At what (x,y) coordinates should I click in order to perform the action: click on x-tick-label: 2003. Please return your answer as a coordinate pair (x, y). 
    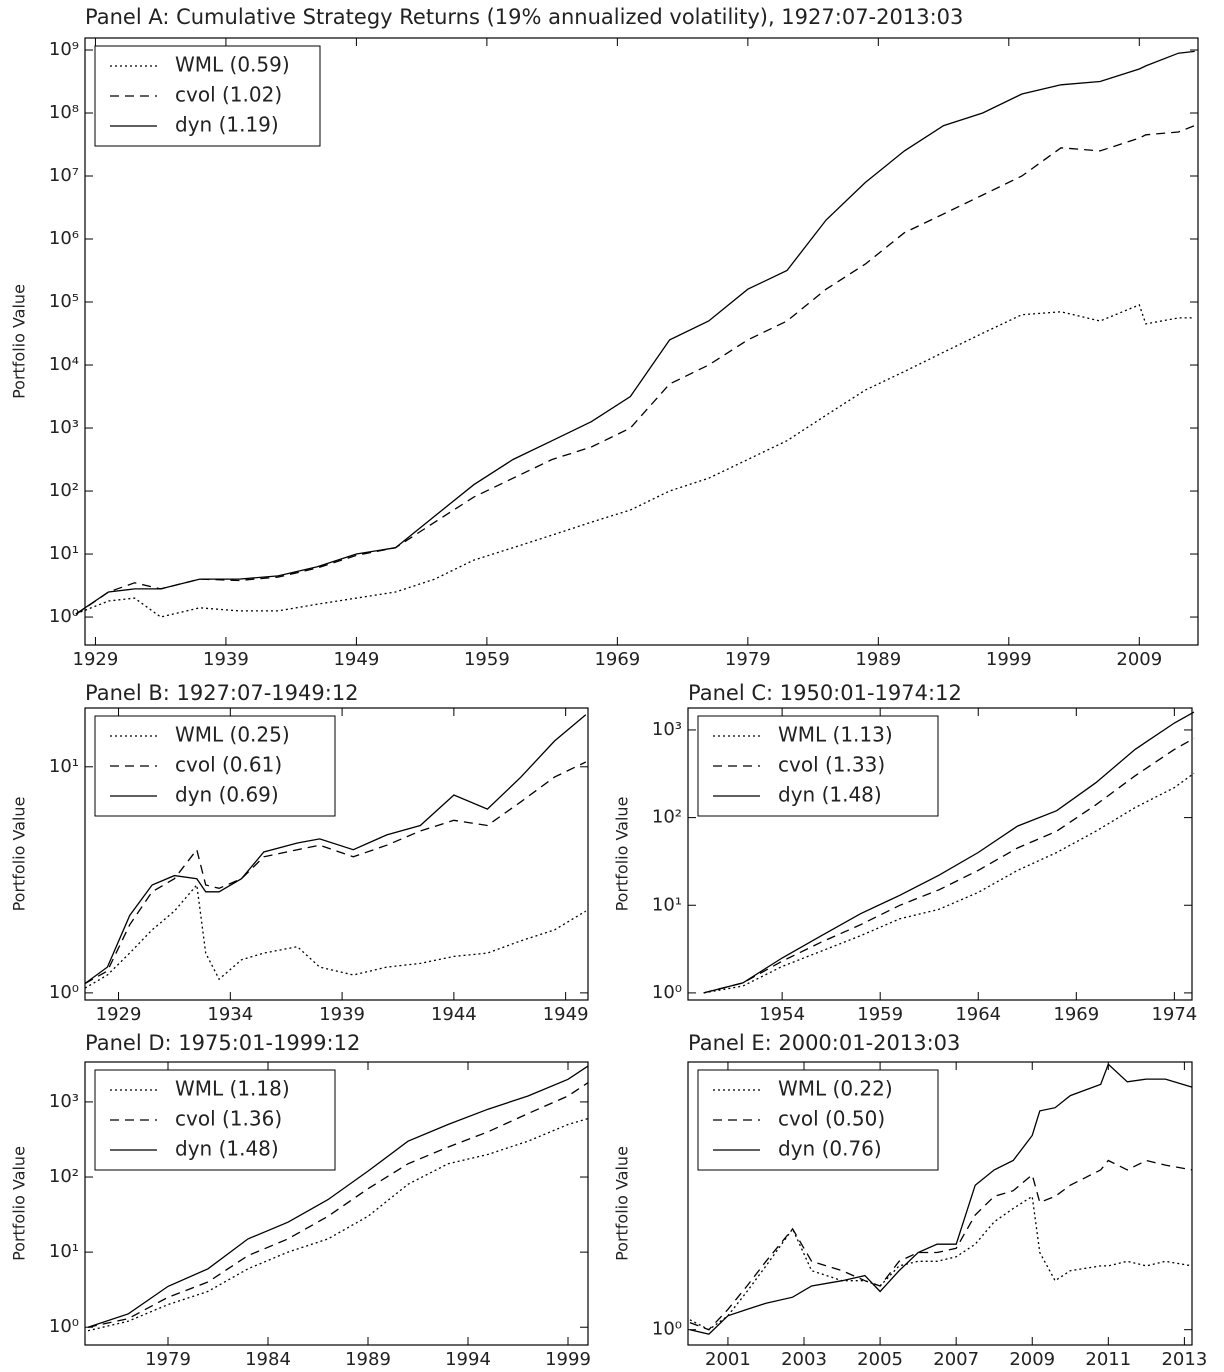
    Looking at the image, I should click on (804, 1359).